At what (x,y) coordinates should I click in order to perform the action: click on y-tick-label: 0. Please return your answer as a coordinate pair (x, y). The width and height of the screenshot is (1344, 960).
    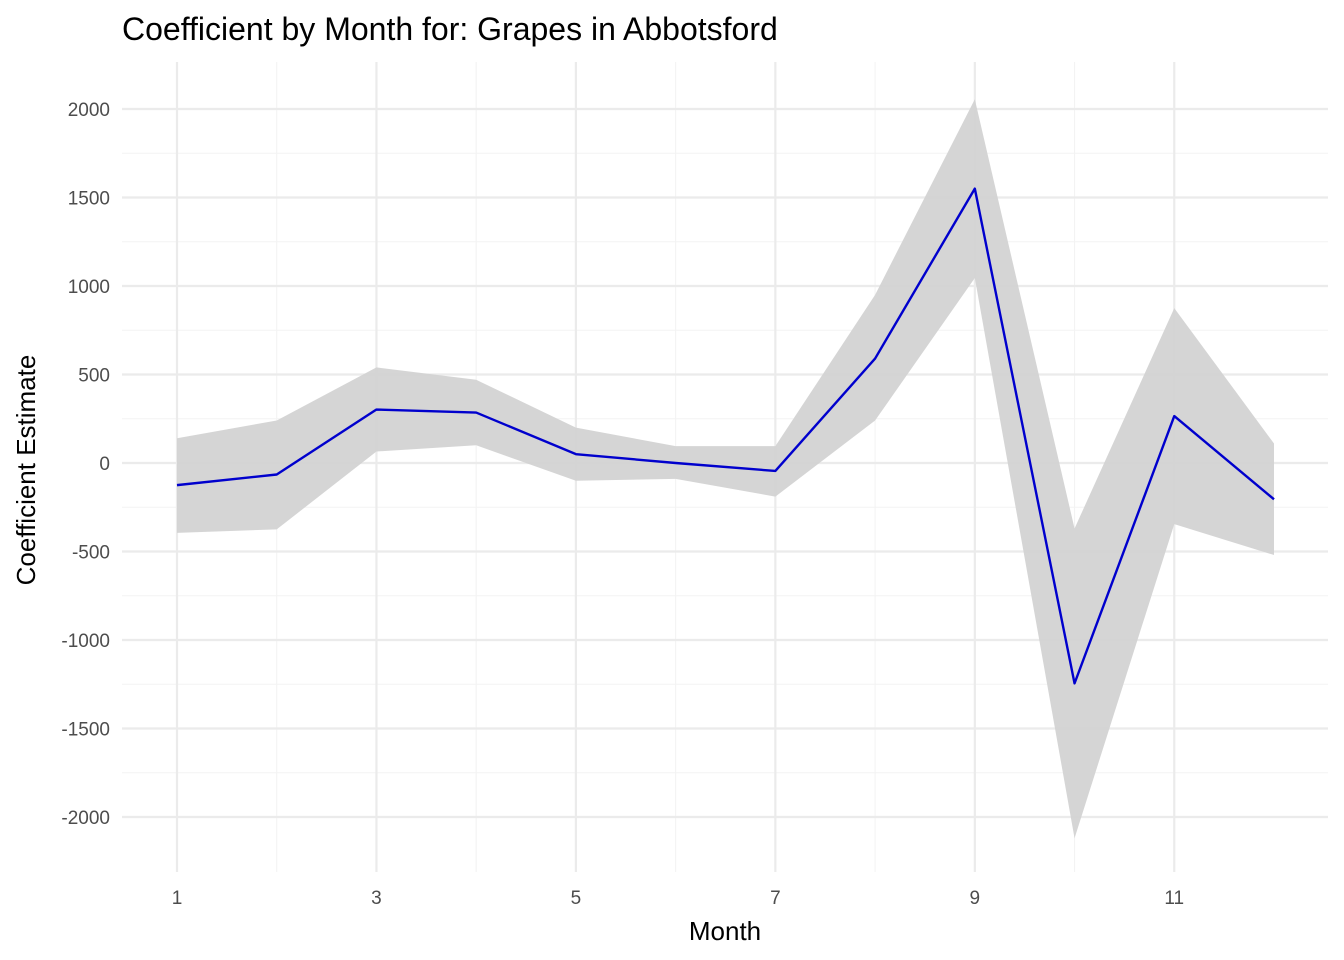
    Looking at the image, I should click on (104, 464).